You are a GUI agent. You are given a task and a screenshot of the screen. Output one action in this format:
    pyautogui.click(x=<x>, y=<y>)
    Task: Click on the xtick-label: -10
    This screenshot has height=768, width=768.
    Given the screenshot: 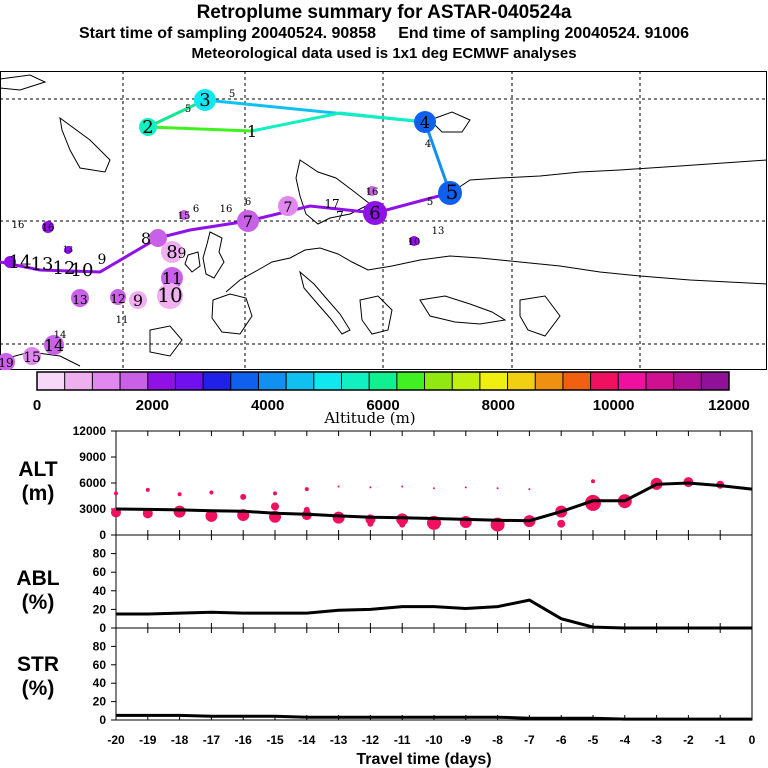 What is the action you would take?
    pyautogui.click(x=434, y=740)
    